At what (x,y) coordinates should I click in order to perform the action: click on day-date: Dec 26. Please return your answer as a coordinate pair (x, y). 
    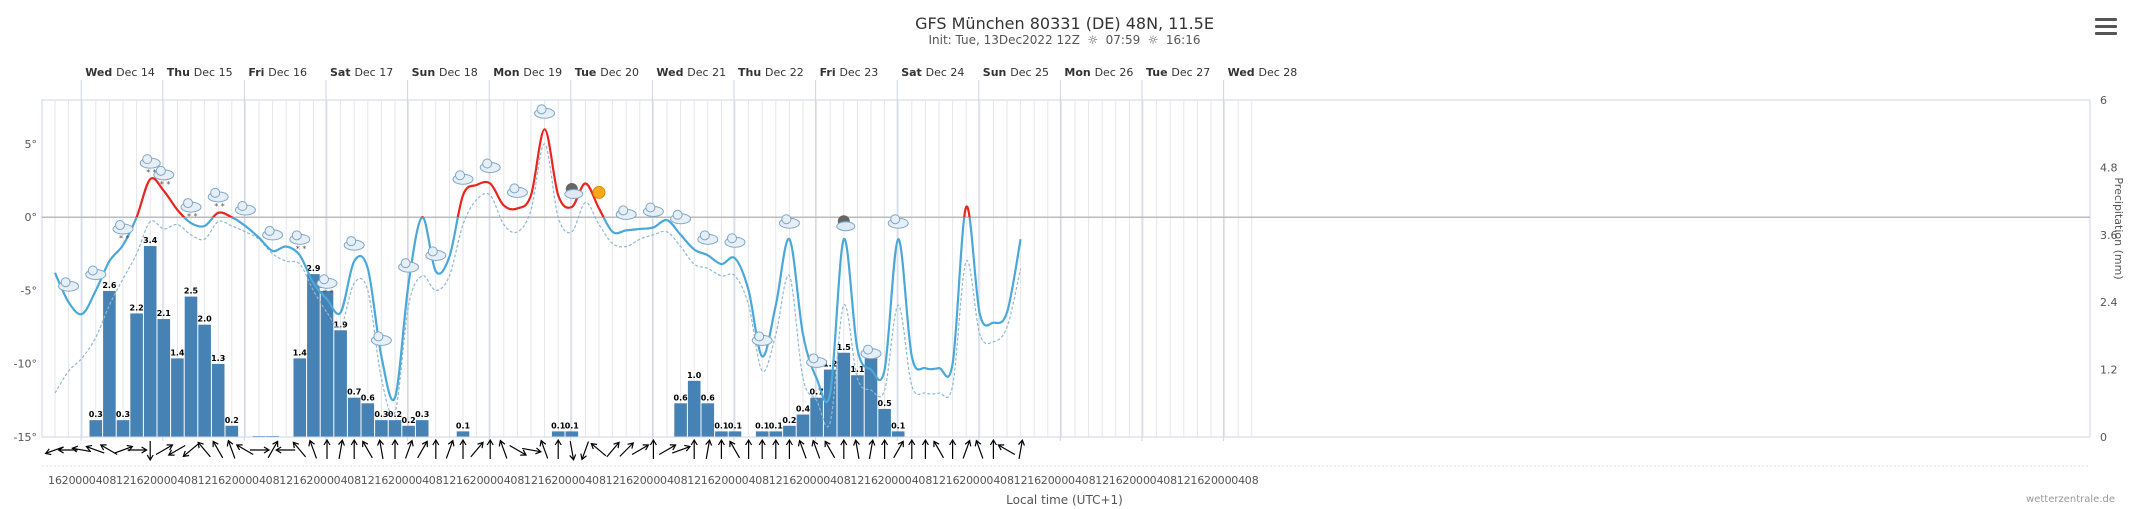
    Looking at the image, I should click on (1114, 72).